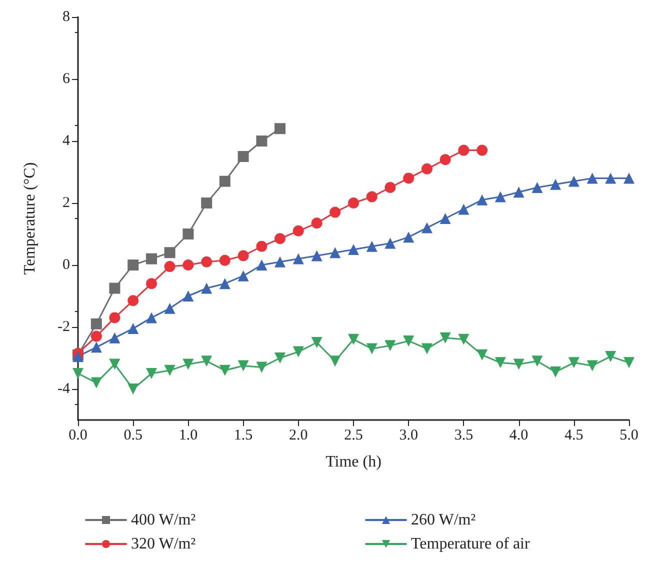 This screenshot has width=654, height=563. What do you see at coordinates (64, 389) in the screenshot?
I see `y-tick-label: -4` at bounding box center [64, 389].